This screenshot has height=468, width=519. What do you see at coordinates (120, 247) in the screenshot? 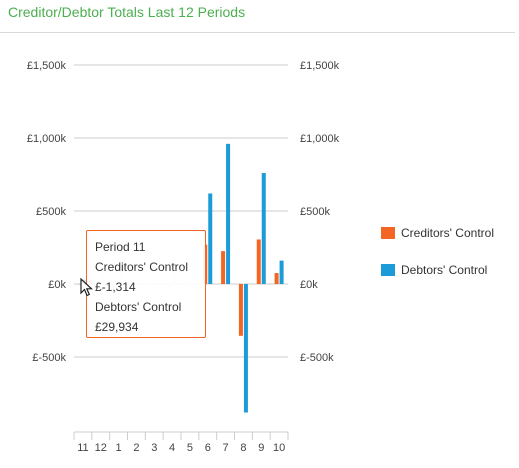
I see `tooltip-period: Period 11` at bounding box center [120, 247].